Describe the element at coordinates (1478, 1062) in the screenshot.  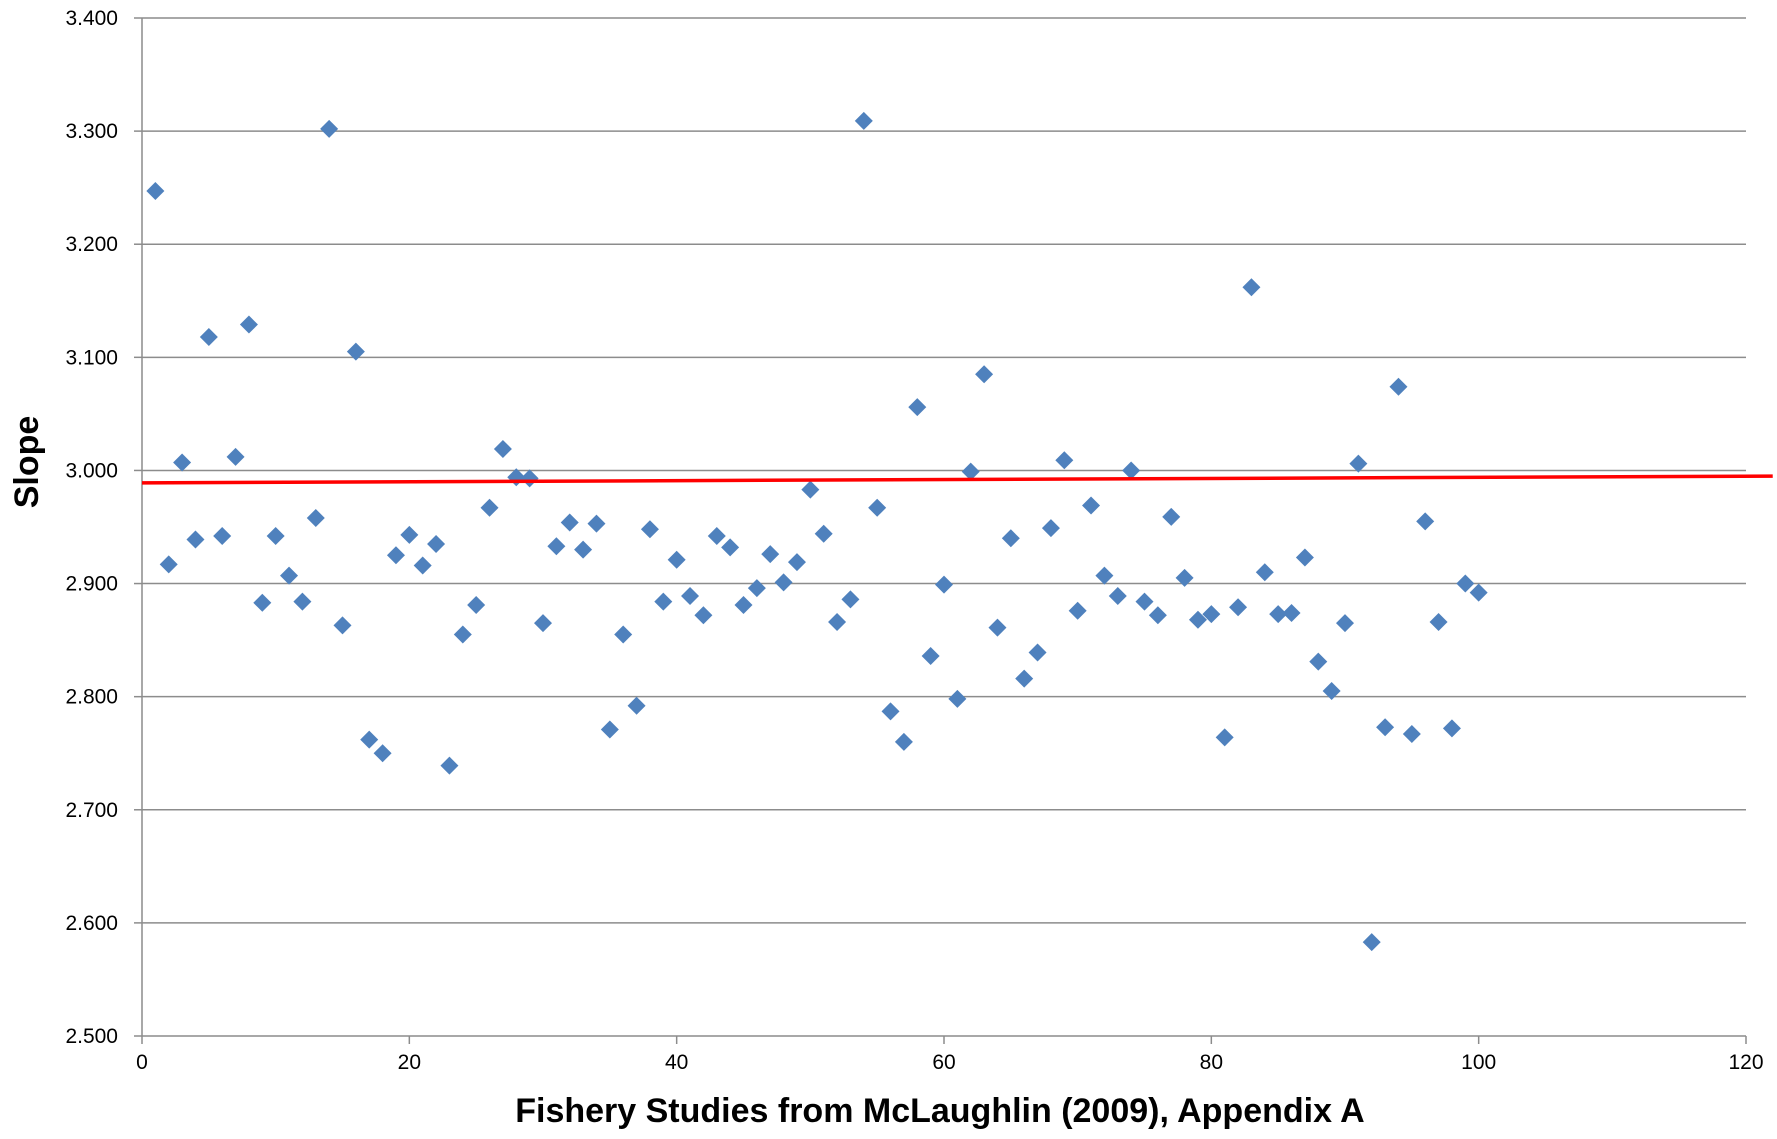
I see `x-tick-label: 100` at that location.